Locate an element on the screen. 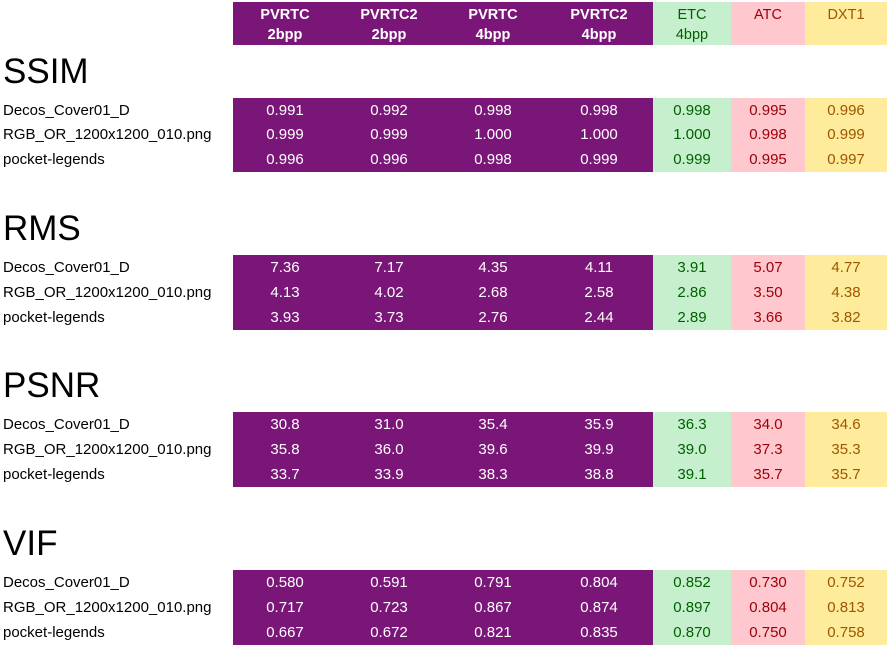 The image size is (889, 649). table-cell: 2.76 is located at coordinates (493, 317).